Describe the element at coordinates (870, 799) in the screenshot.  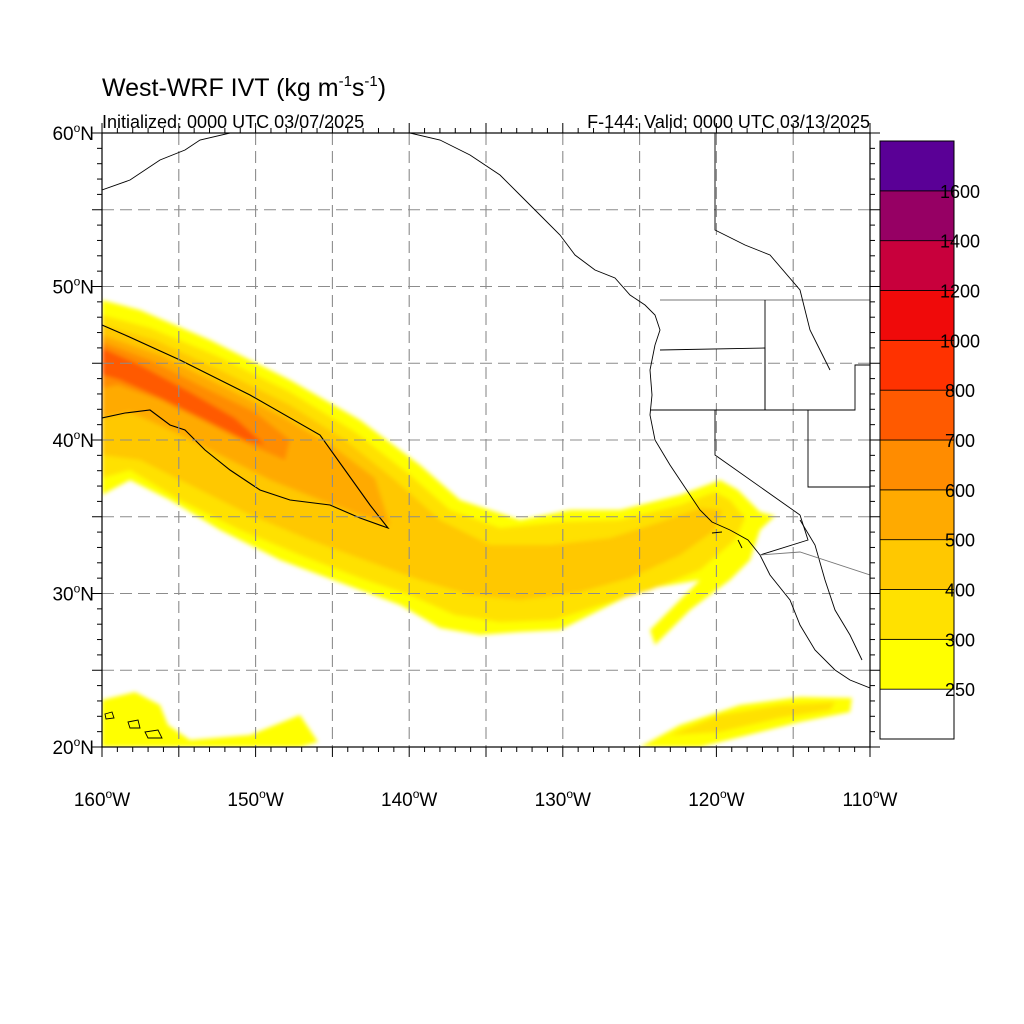
I see `x-tick-label: 110oW` at that location.